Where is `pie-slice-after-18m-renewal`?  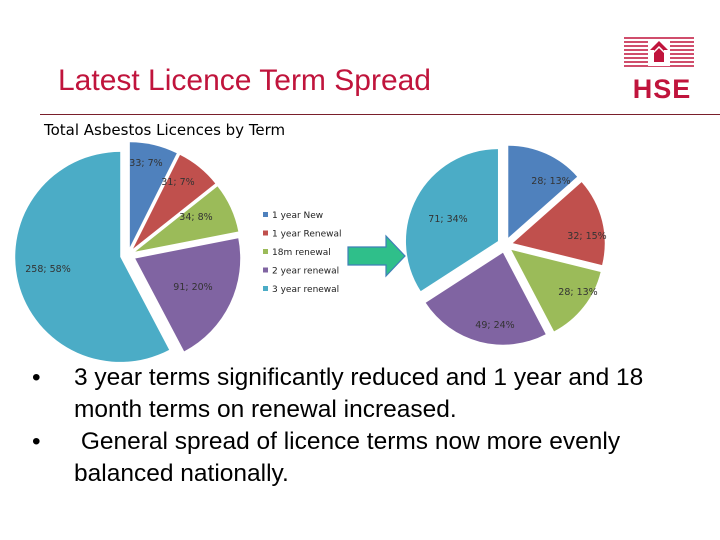 pie-slice-after-18m-renewal is located at coordinates (556, 290).